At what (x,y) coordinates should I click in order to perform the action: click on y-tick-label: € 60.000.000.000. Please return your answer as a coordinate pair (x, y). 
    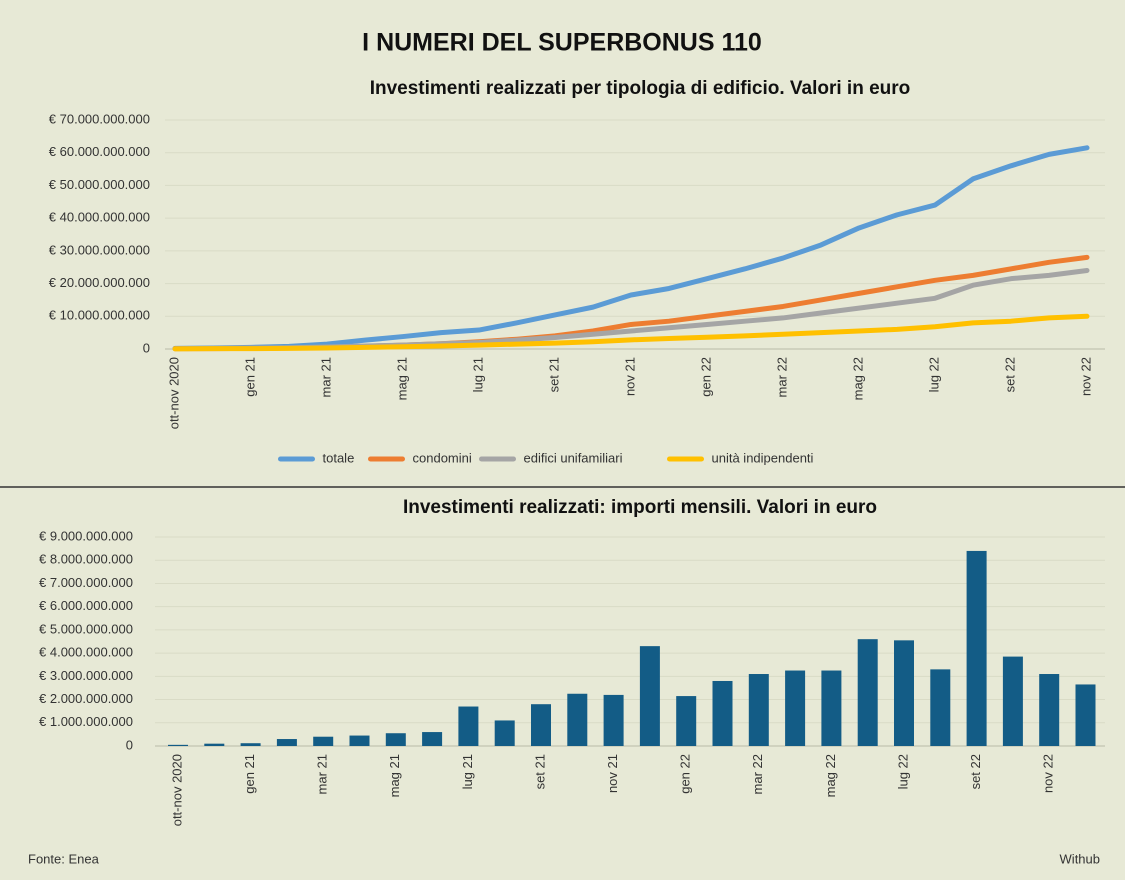
    Looking at the image, I should click on (99, 151).